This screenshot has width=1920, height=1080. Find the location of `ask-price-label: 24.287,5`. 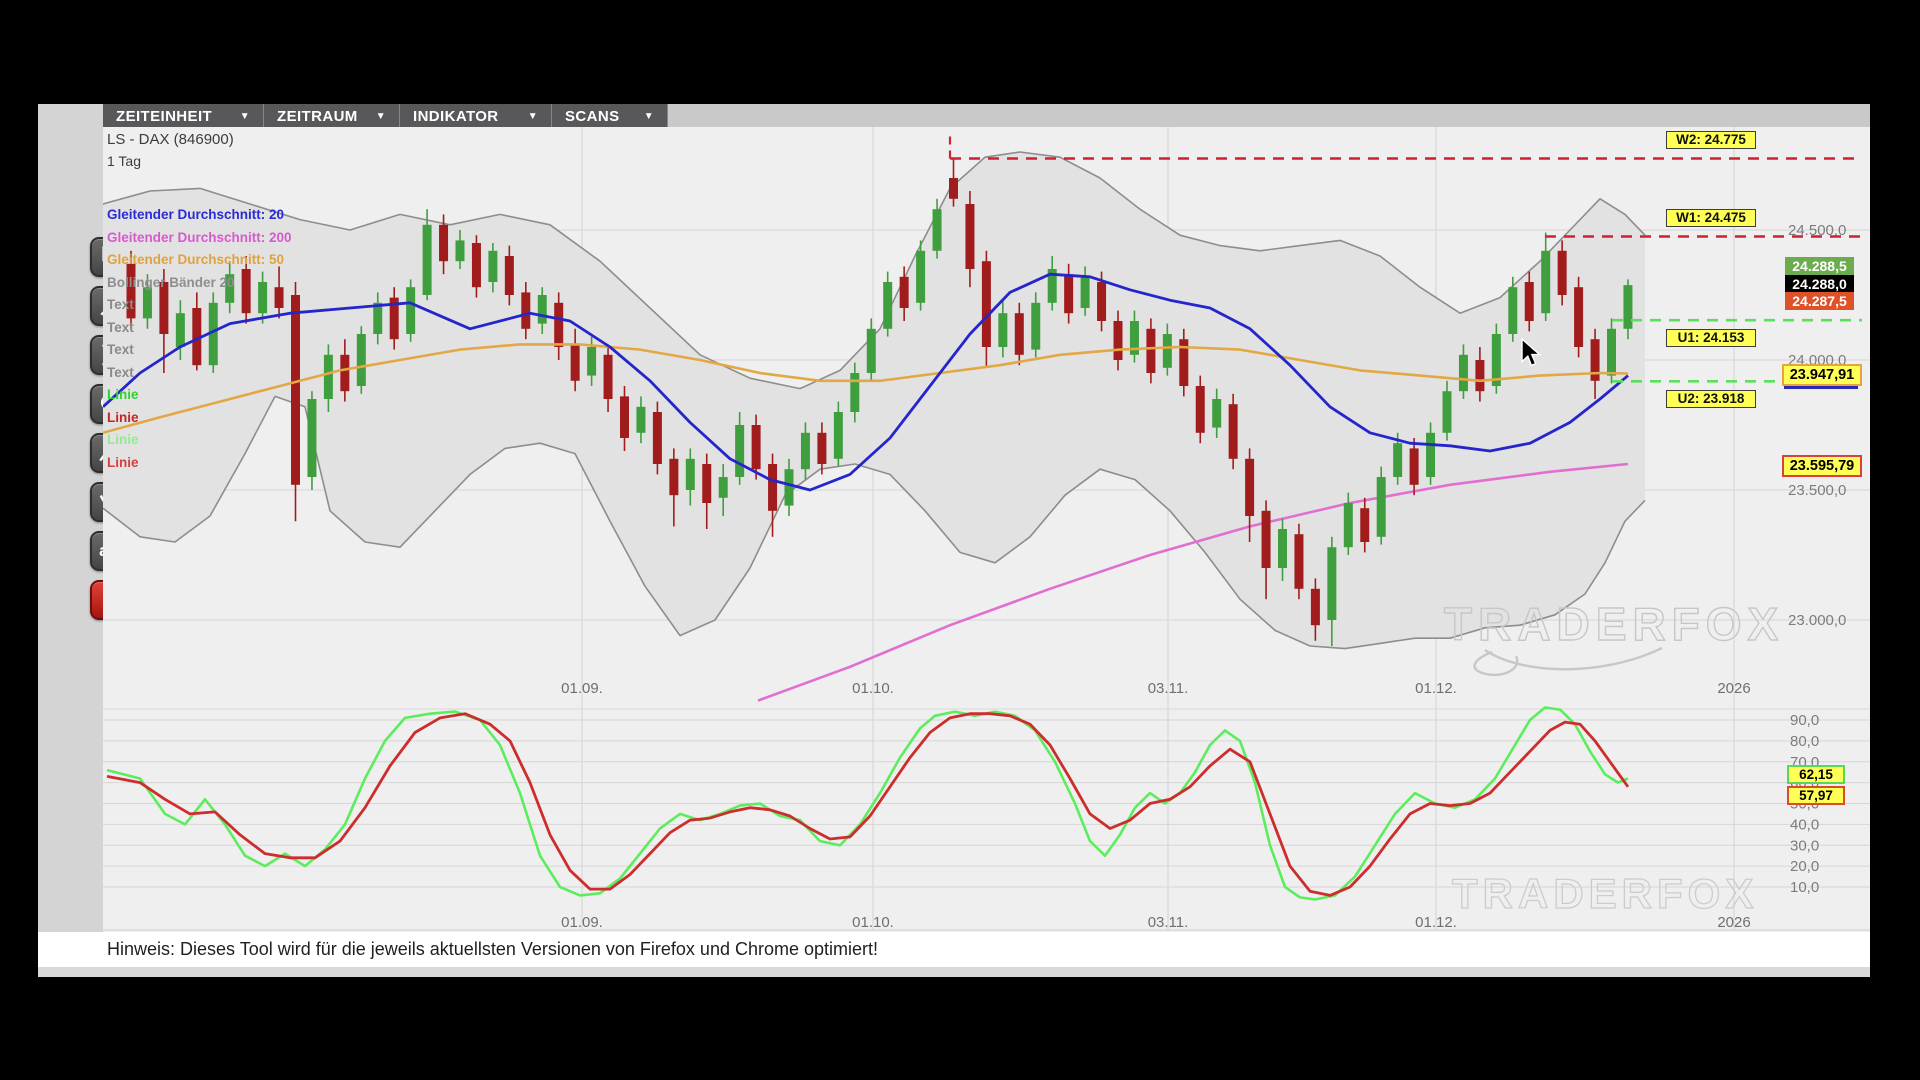

ask-price-label: 24.287,5 is located at coordinates (1819, 301).